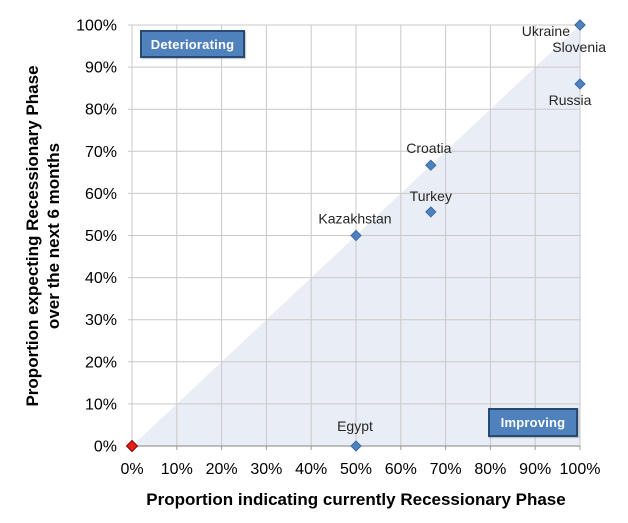 This screenshot has width=628, height=523. I want to click on y-tick-label: 0%, so click(105, 447).